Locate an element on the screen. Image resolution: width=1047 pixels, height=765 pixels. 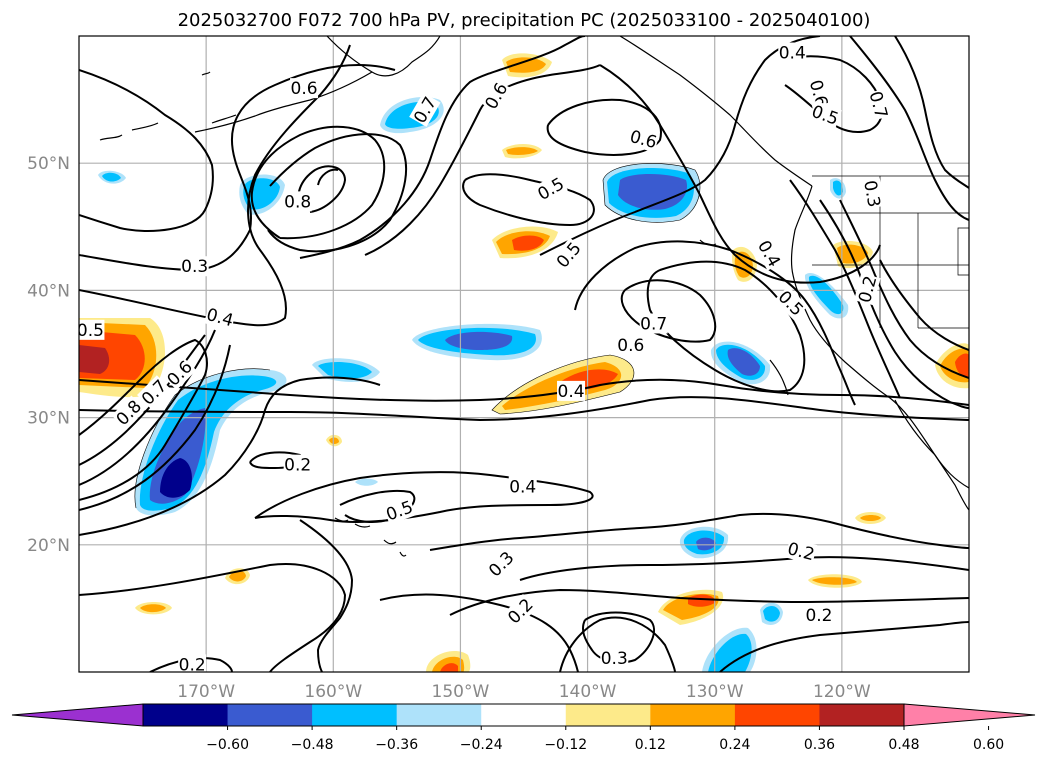
colorbar-tick-label: 0.36 is located at coordinates (819, 745).